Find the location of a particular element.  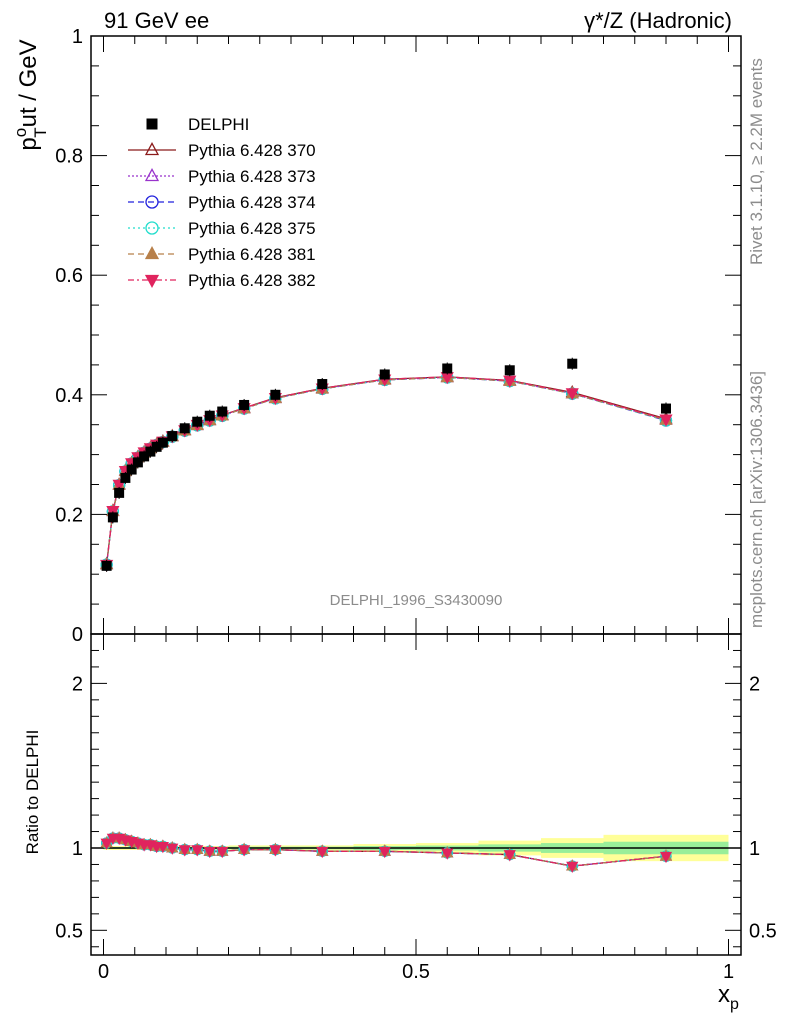

ratio-y-tick-label-right: 0.5 is located at coordinates (763, 931).